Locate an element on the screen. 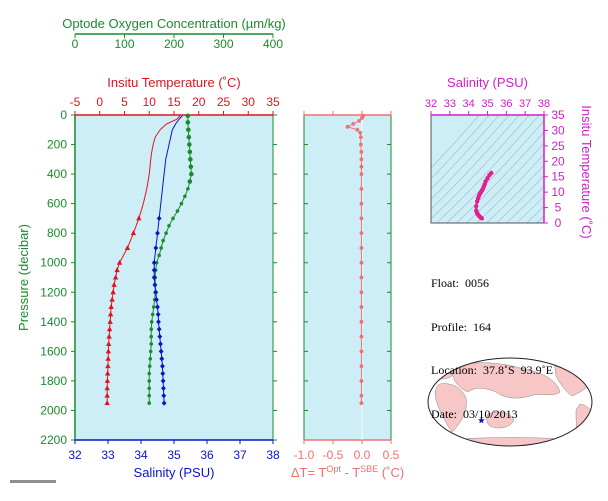  salinity-tick-label: 38 is located at coordinates (273, 455).